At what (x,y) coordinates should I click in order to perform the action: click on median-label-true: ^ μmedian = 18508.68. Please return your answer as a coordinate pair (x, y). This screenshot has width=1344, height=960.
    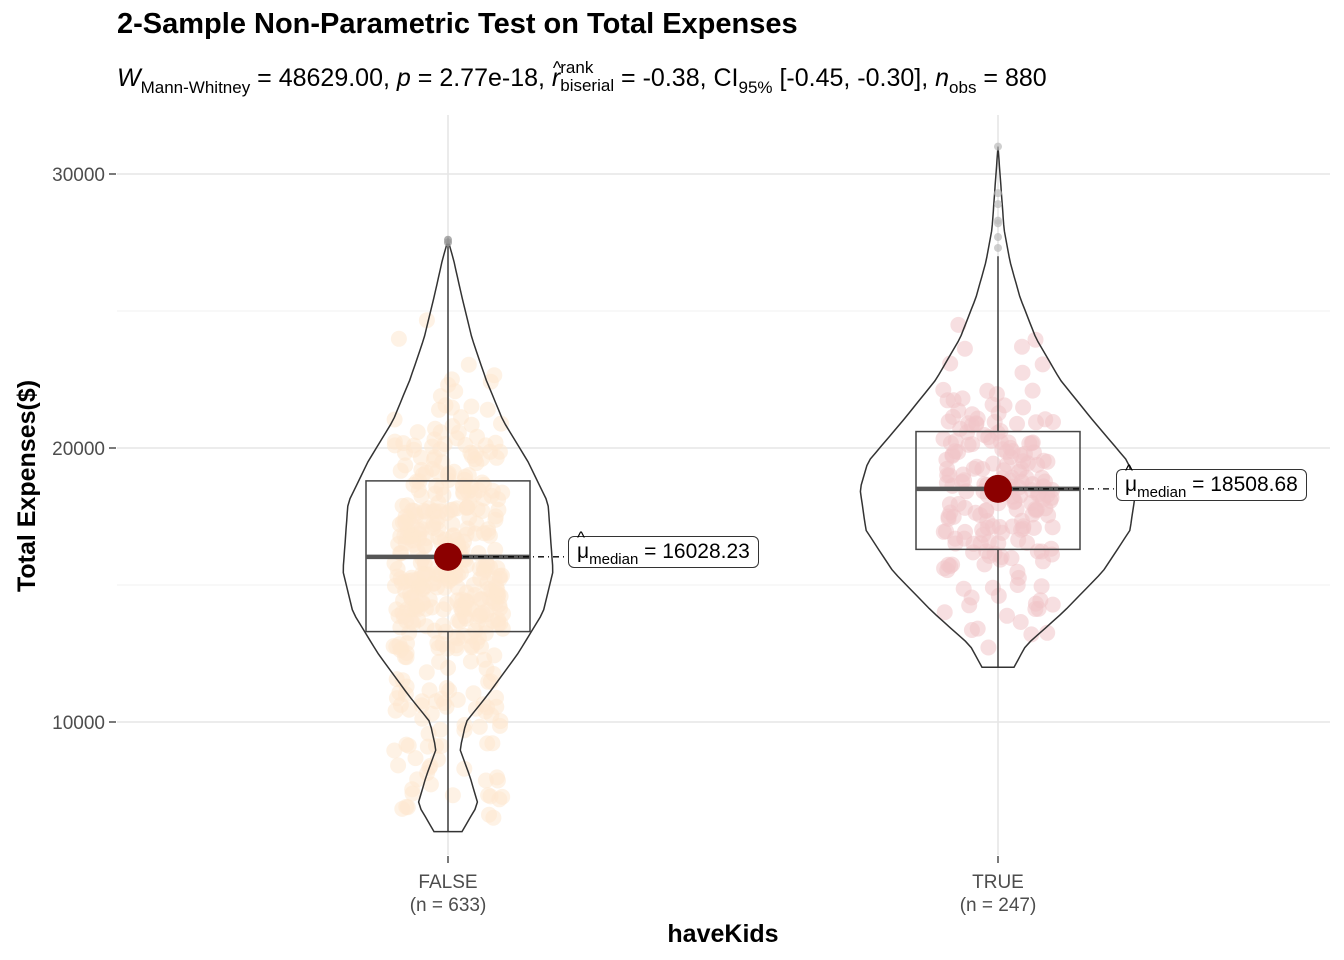
    Looking at the image, I should click on (1211, 481).